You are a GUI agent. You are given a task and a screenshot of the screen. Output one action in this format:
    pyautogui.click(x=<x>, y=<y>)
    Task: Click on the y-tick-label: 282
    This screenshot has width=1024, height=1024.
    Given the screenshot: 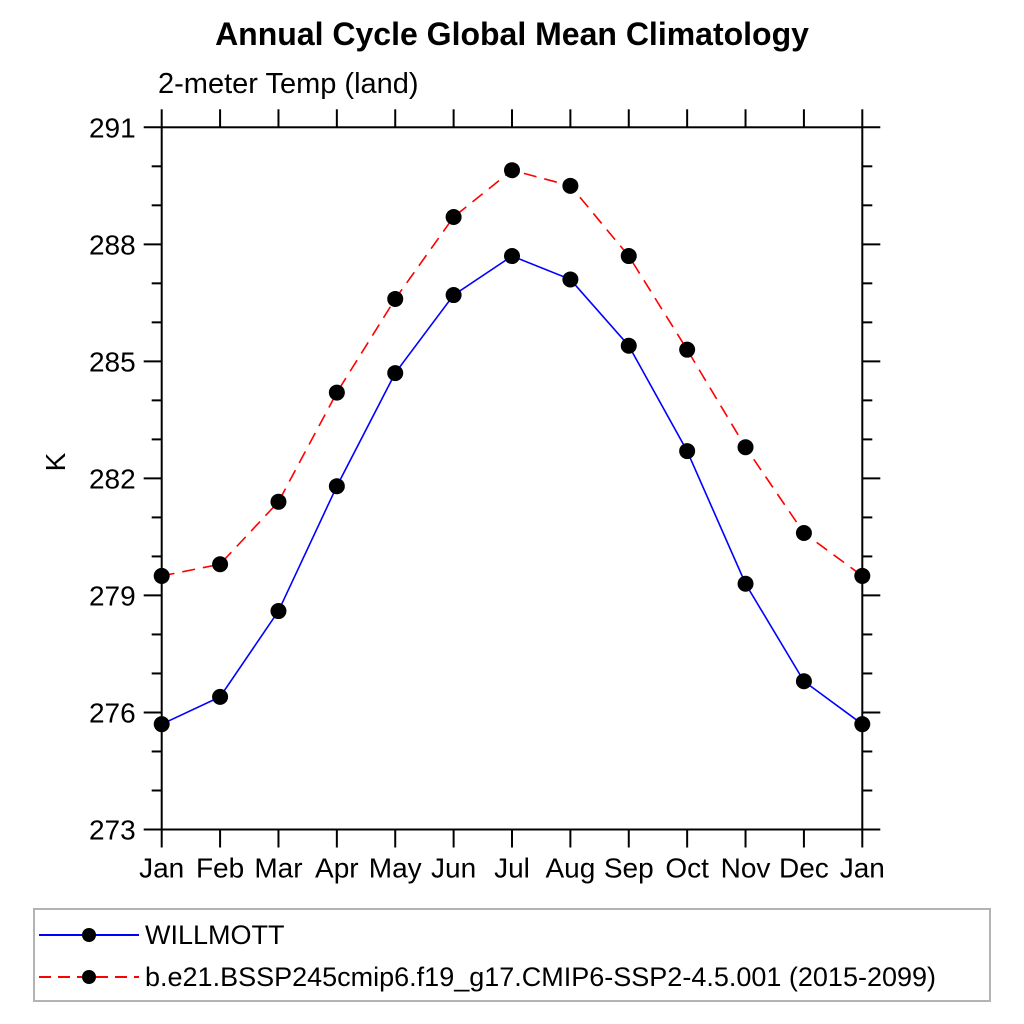 What is the action you would take?
    pyautogui.click(x=112, y=478)
    